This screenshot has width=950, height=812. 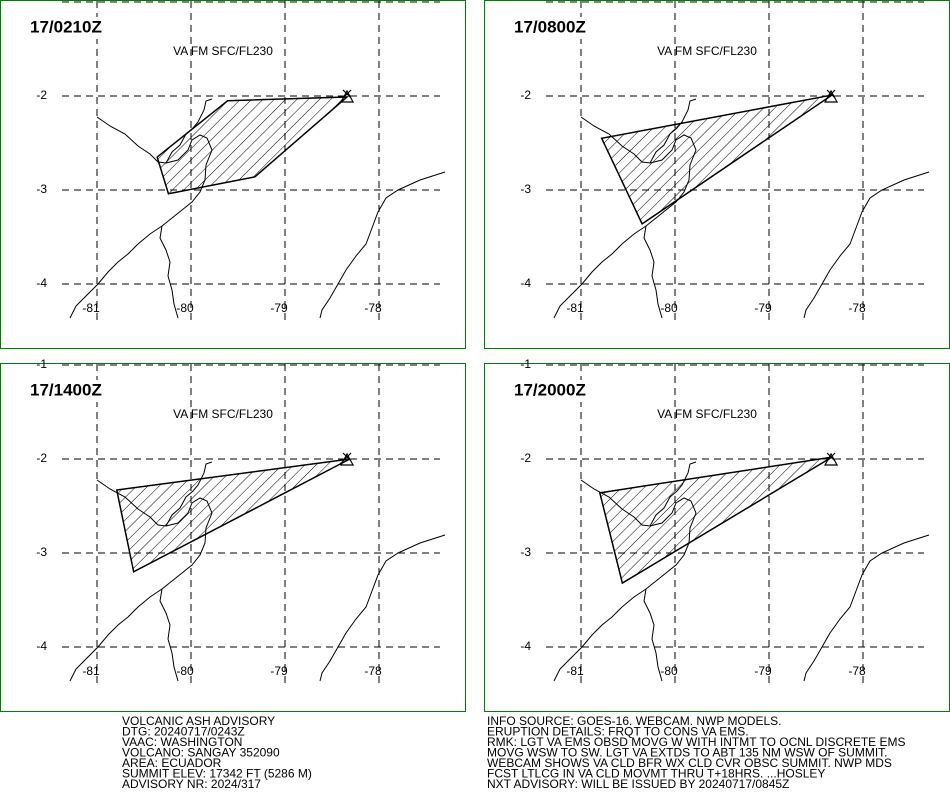 What do you see at coordinates (201, 753) in the screenshot?
I see `advisory-line: VOLCANO: SANGAY 352090` at bounding box center [201, 753].